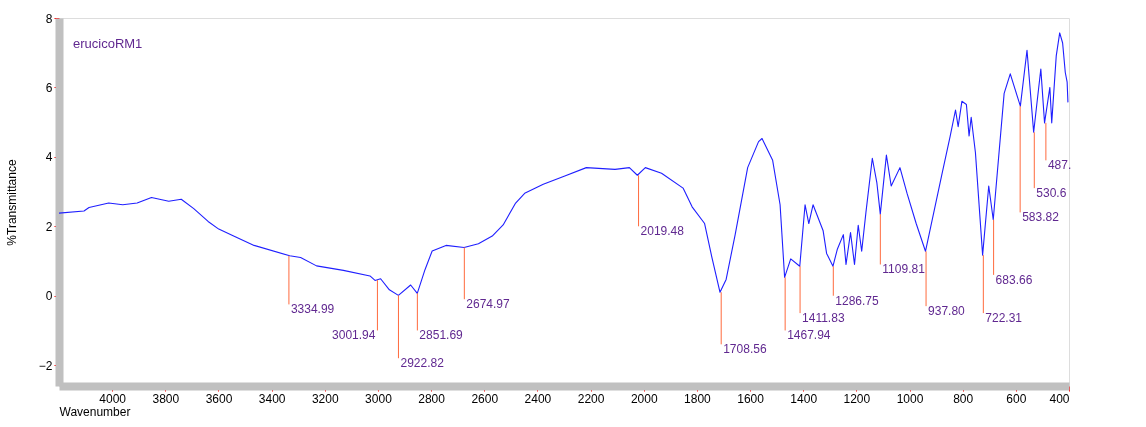 The width and height of the screenshot is (1146, 427). What do you see at coordinates (45, 365) in the screenshot?
I see `y-tick-label: −2` at bounding box center [45, 365].